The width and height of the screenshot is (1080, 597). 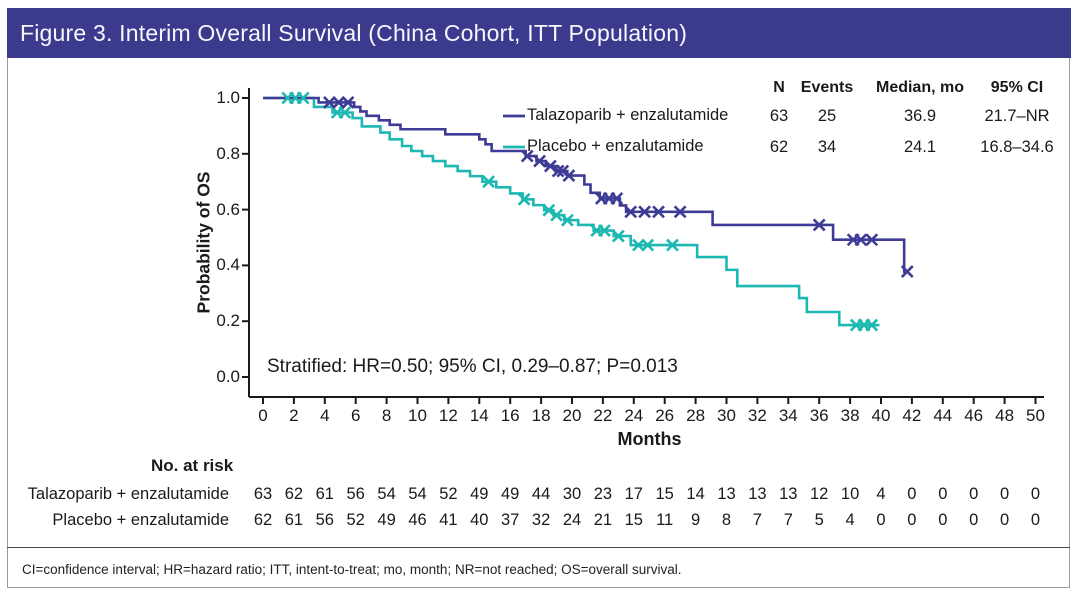 I want to click on at-risk-count: 8, so click(x=726, y=520).